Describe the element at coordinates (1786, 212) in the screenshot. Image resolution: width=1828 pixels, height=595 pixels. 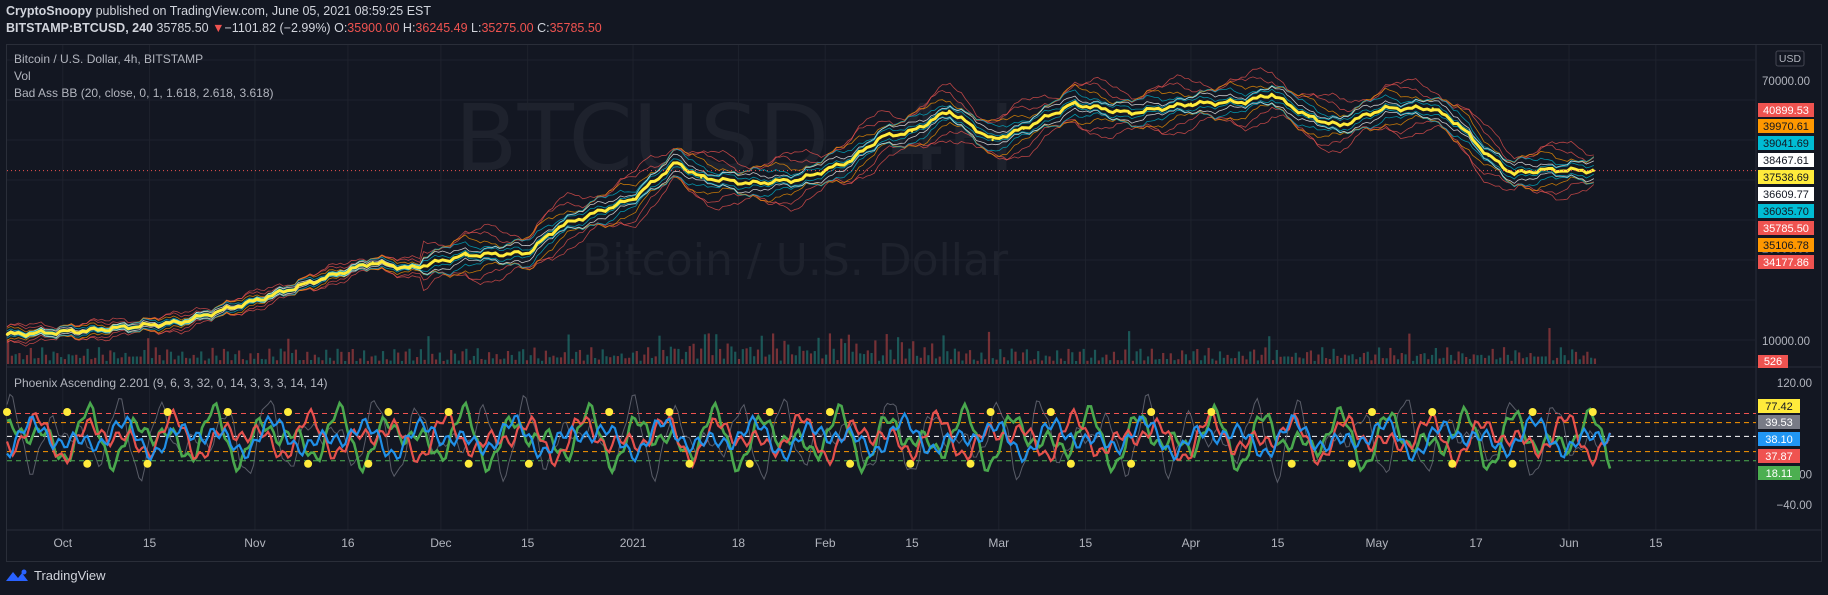
I see `bb-level-label: 36035.70` at that location.